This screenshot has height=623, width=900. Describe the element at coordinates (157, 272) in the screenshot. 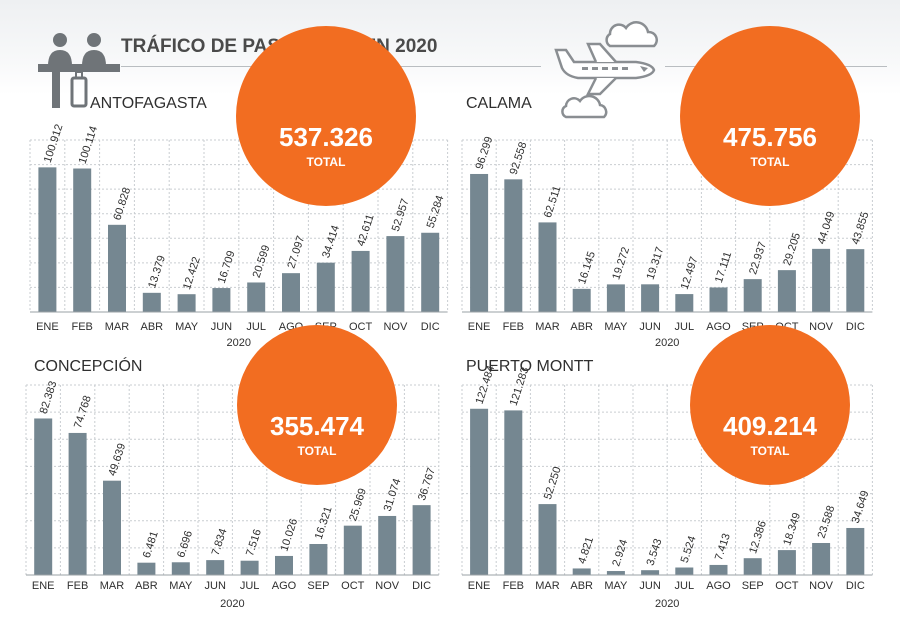

I see `data-label: 13.379` at that location.